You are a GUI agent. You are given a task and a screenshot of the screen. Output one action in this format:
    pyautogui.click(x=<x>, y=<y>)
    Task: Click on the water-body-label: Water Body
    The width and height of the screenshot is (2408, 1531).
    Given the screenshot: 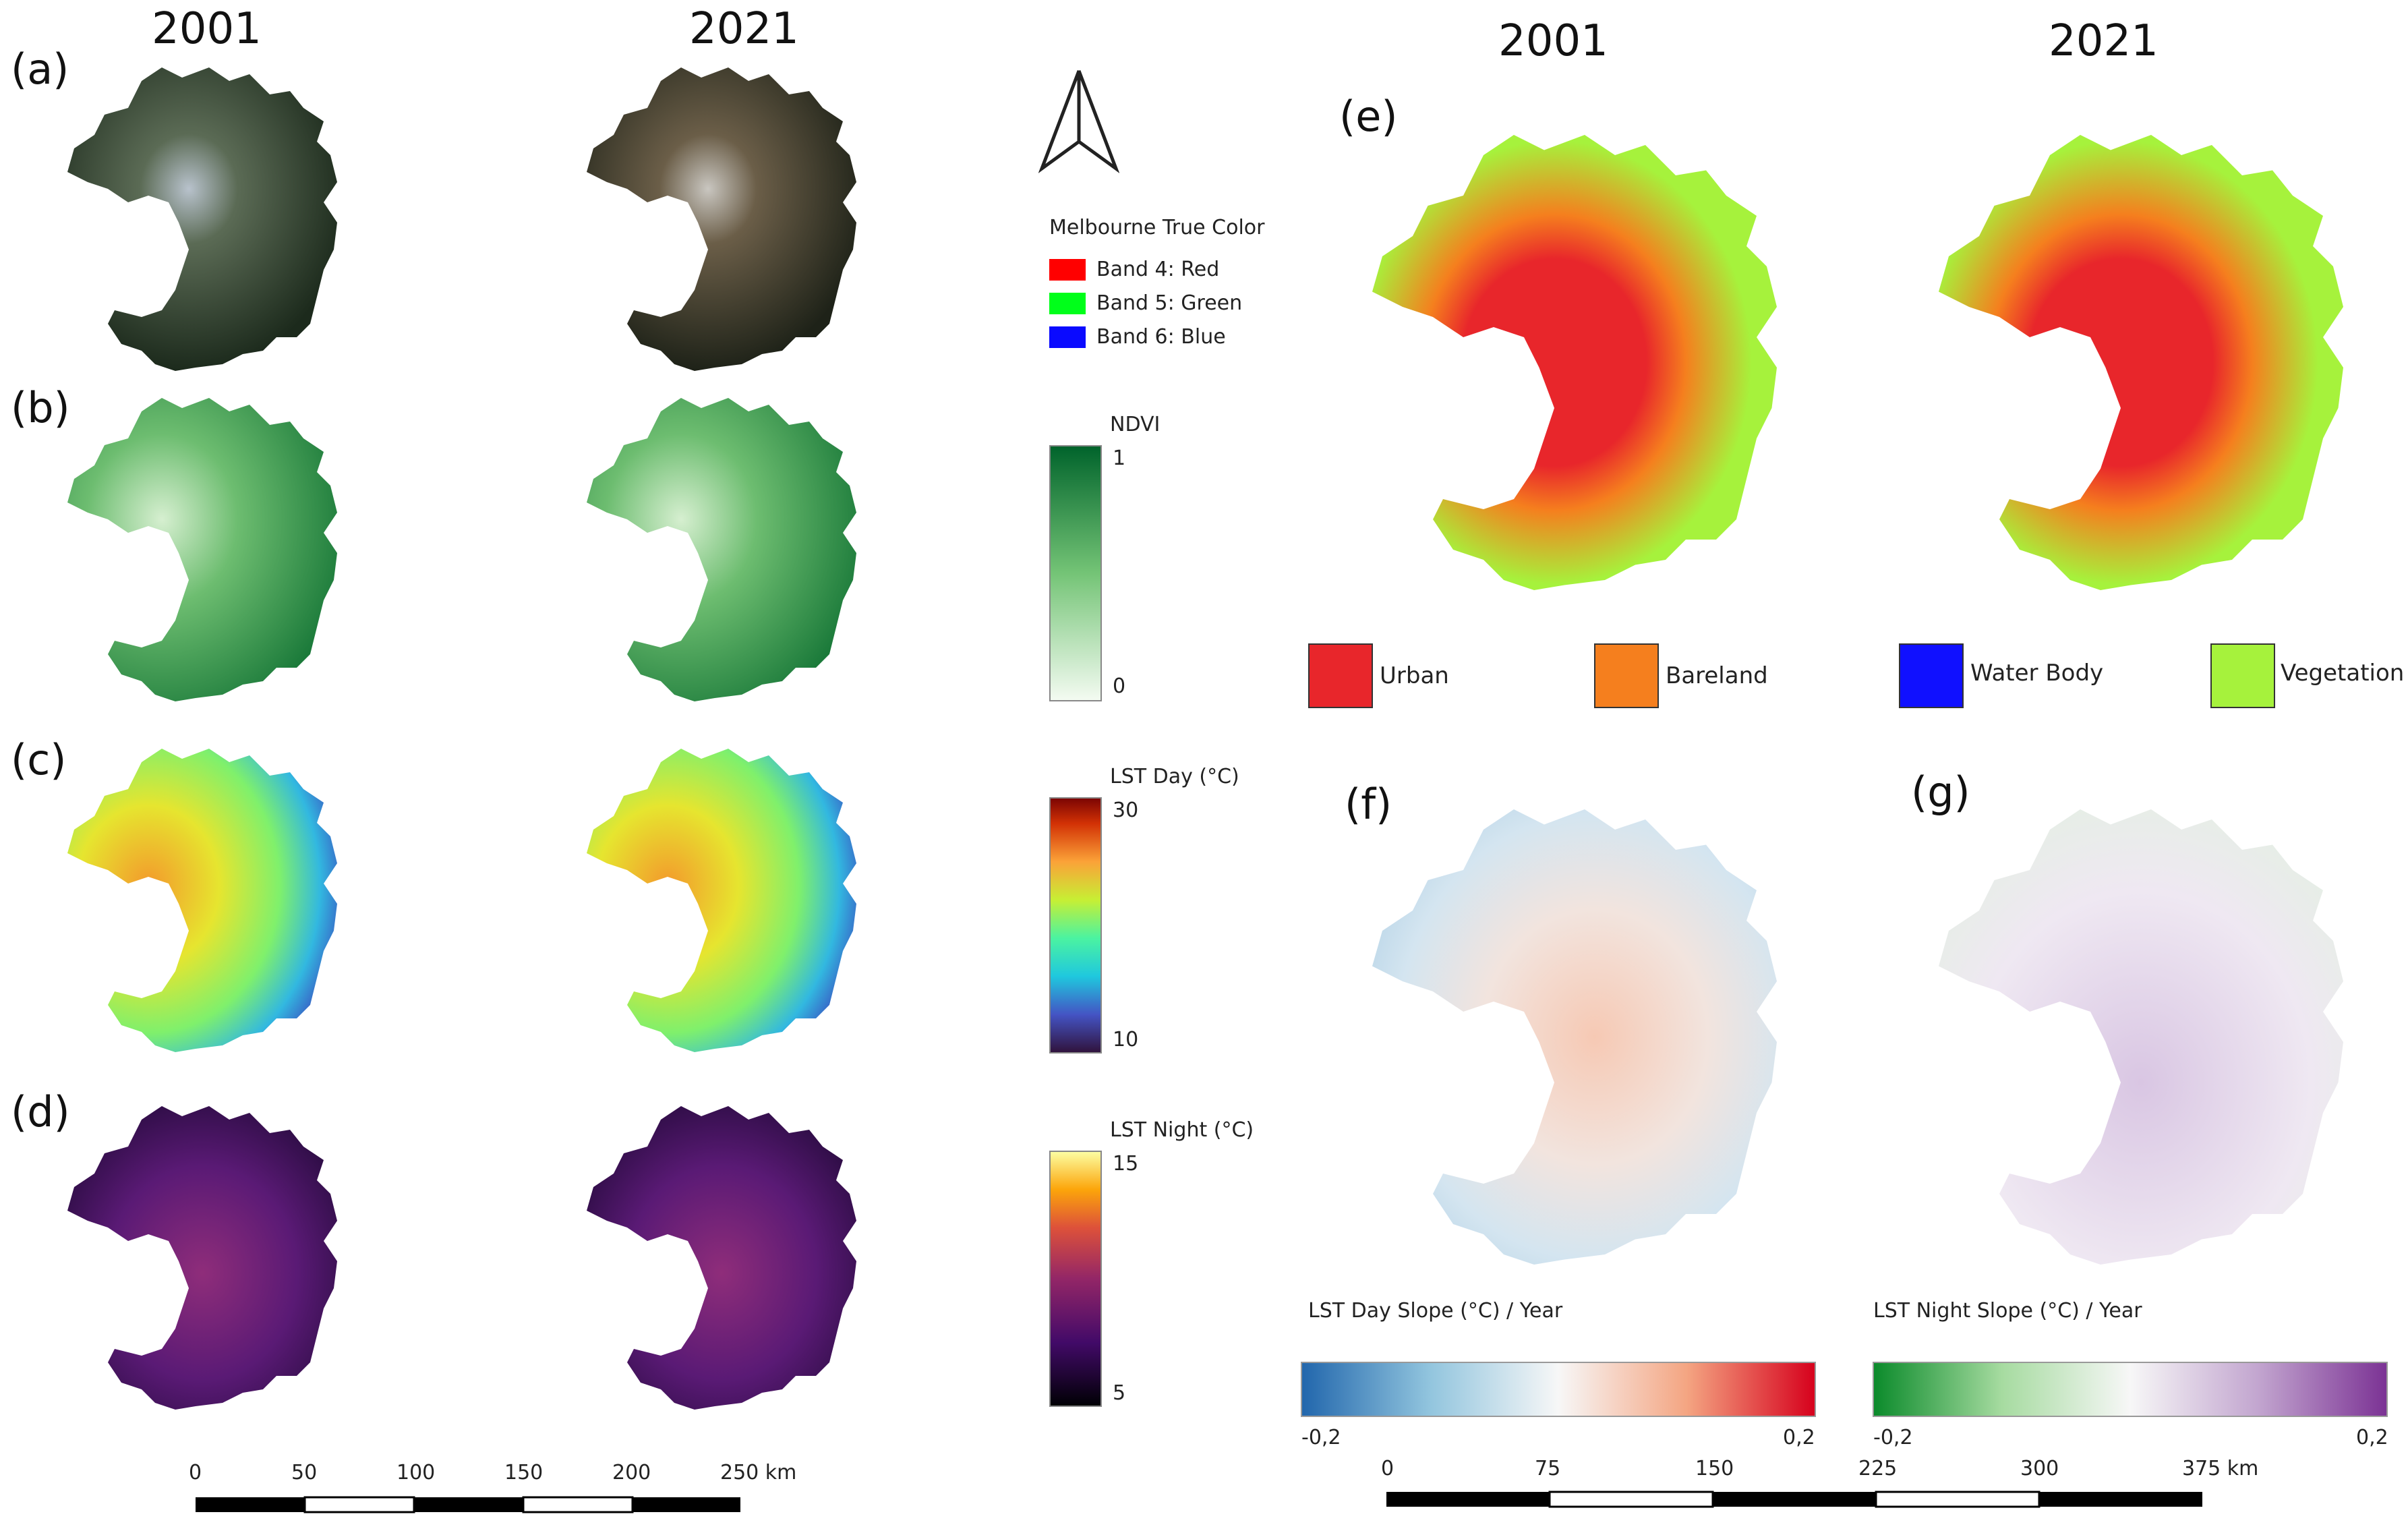 What is the action you would take?
    pyautogui.click(x=2037, y=673)
    